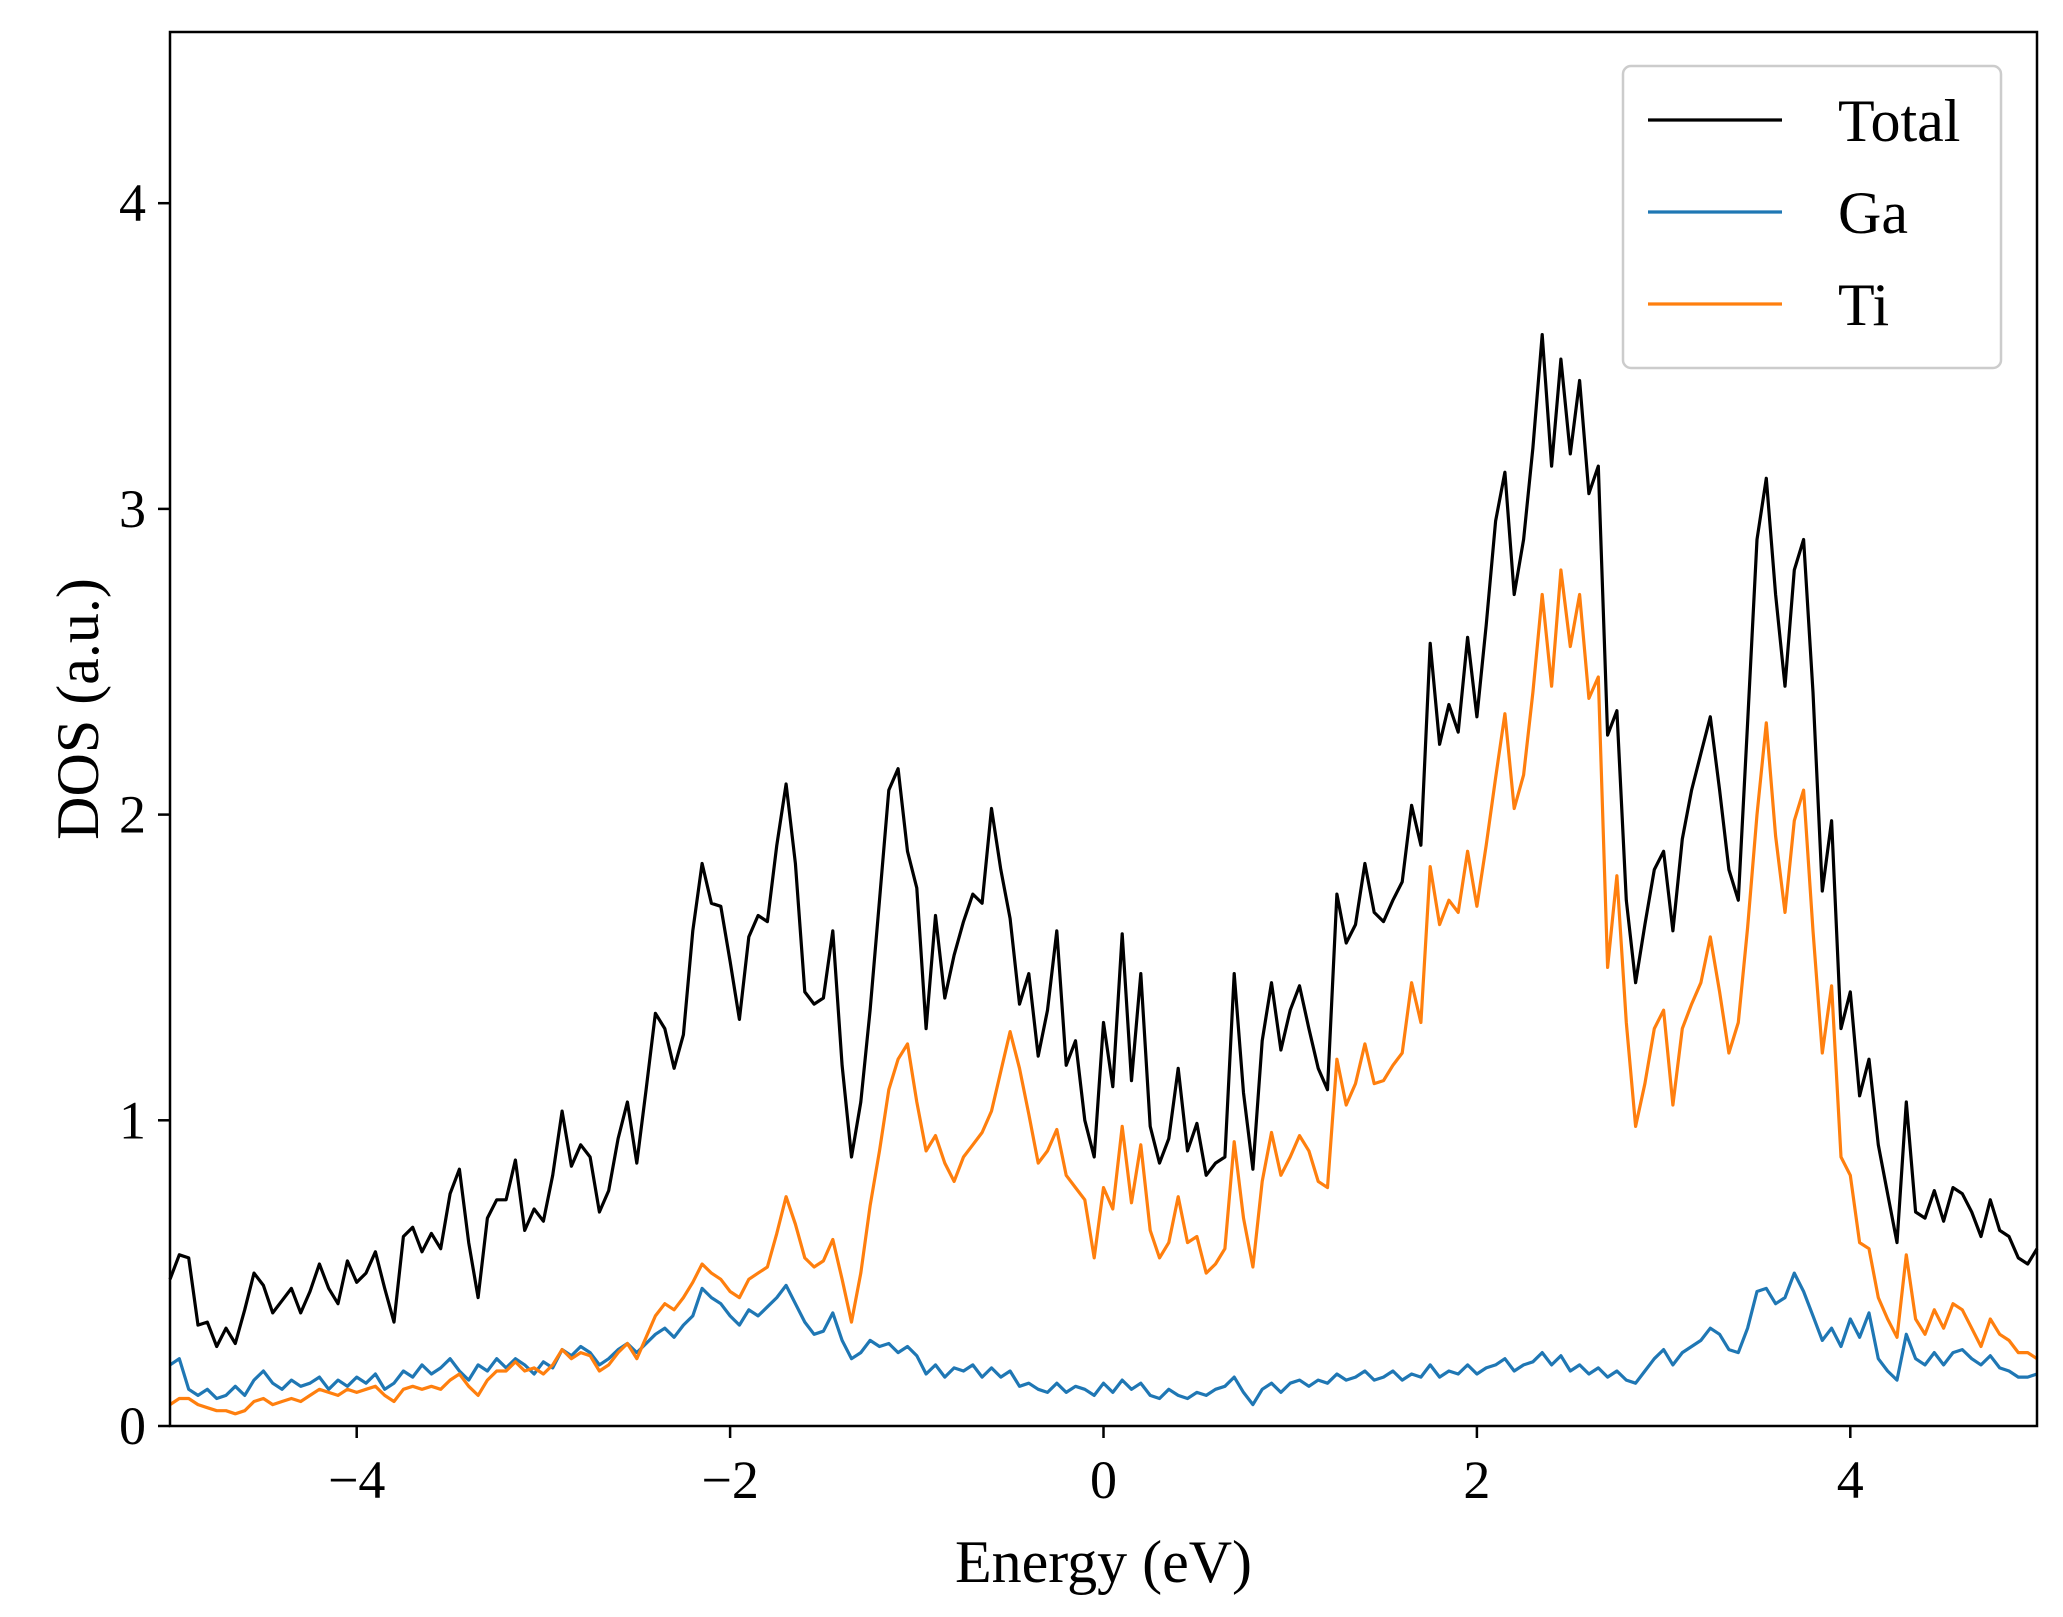 The width and height of the screenshot is (2063, 1617). Describe the element at coordinates (1103, 1339) in the screenshot. I see `series-line-ga` at that location.